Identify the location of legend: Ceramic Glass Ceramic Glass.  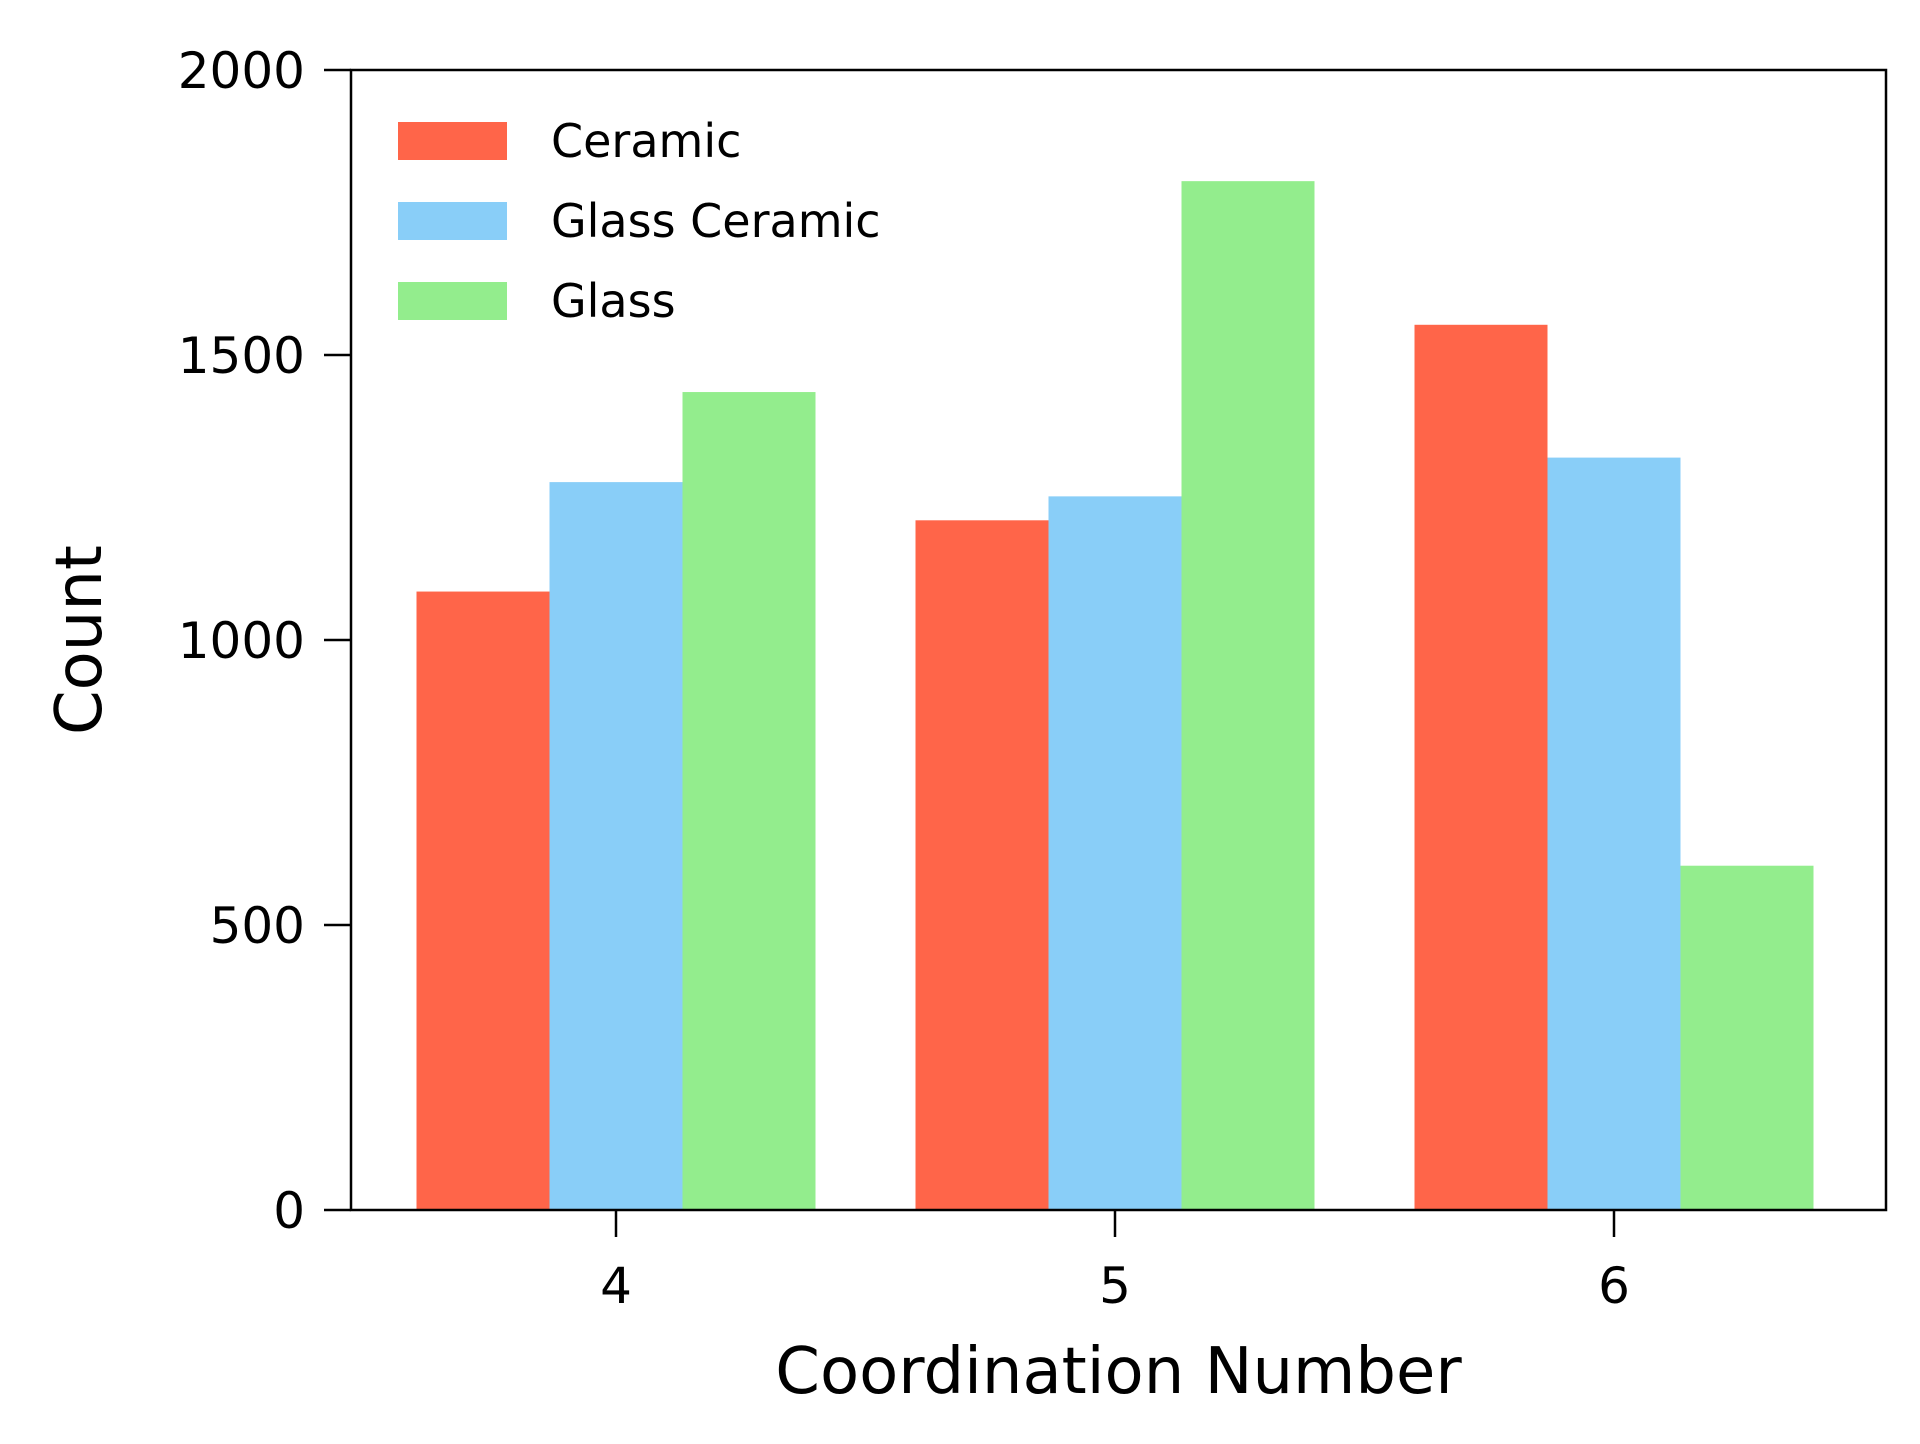
(639, 221).